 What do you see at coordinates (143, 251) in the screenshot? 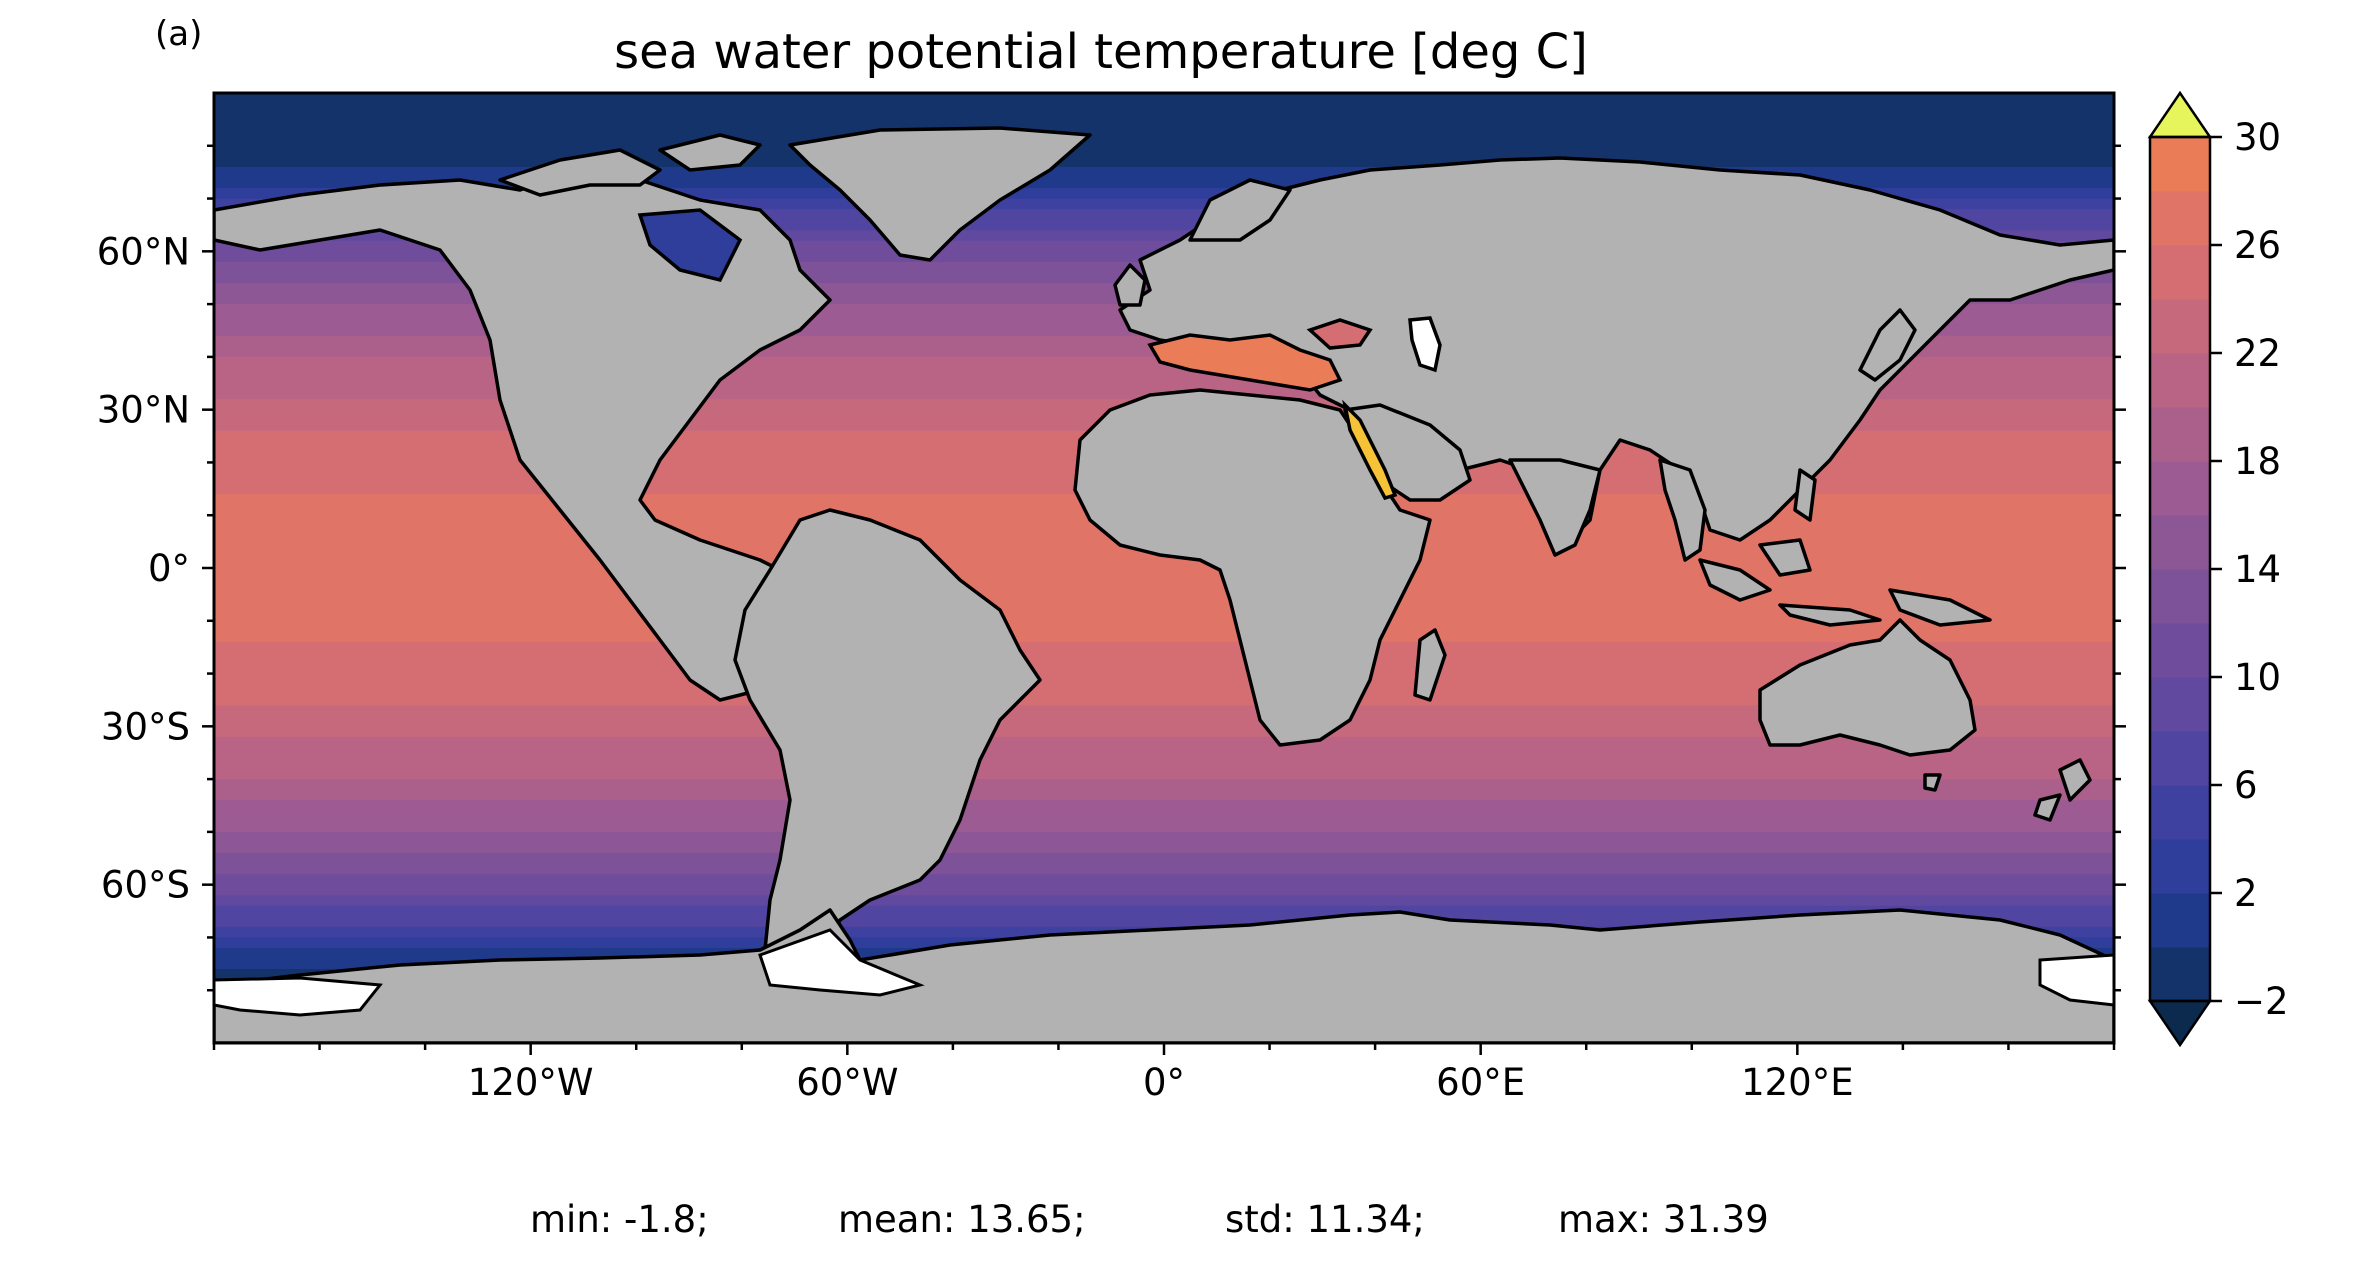
I see `y-tick-label: 60°N` at bounding box center [143, 251].